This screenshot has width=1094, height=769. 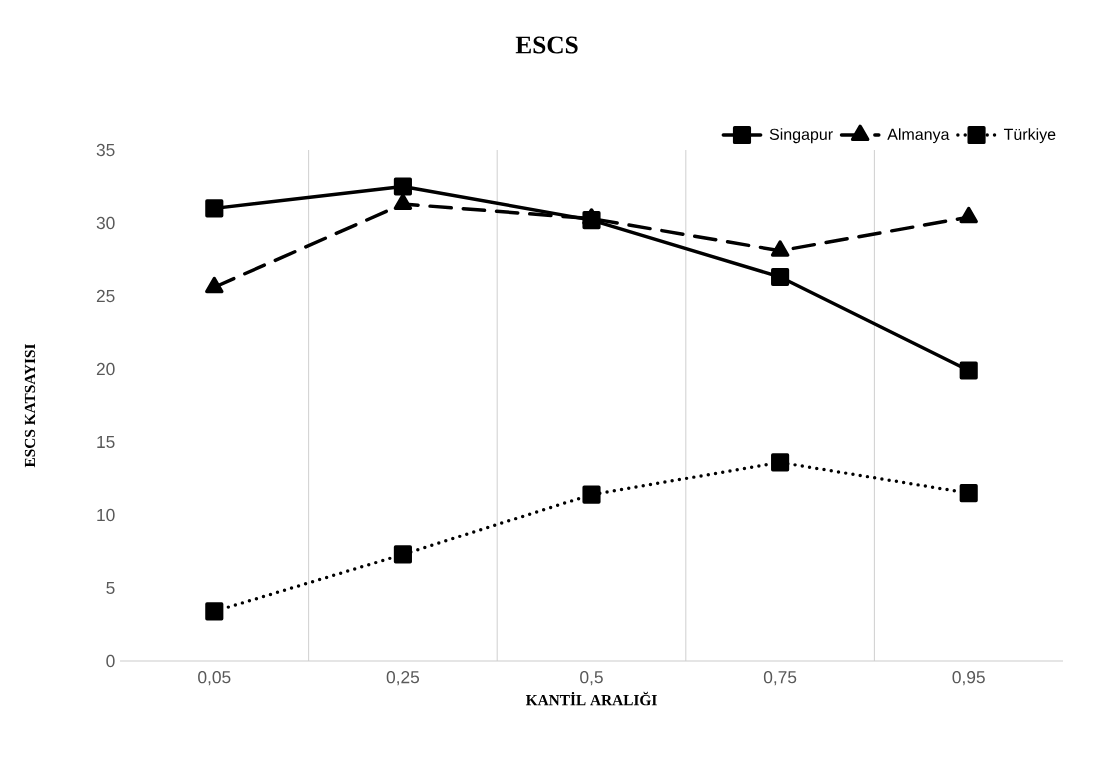 I want to click on x-tick-label: 0,5, so click(x=591, y=678).